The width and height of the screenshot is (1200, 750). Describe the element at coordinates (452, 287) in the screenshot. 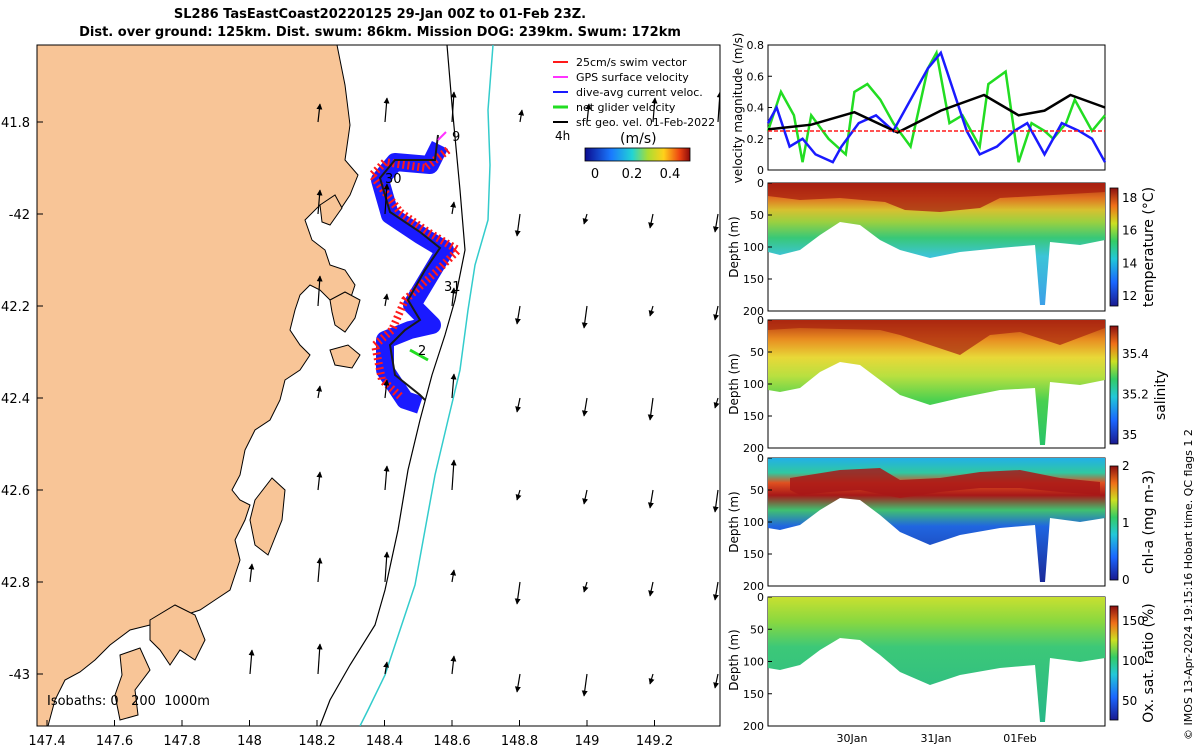

I see `day-label-31: 31` at that location.